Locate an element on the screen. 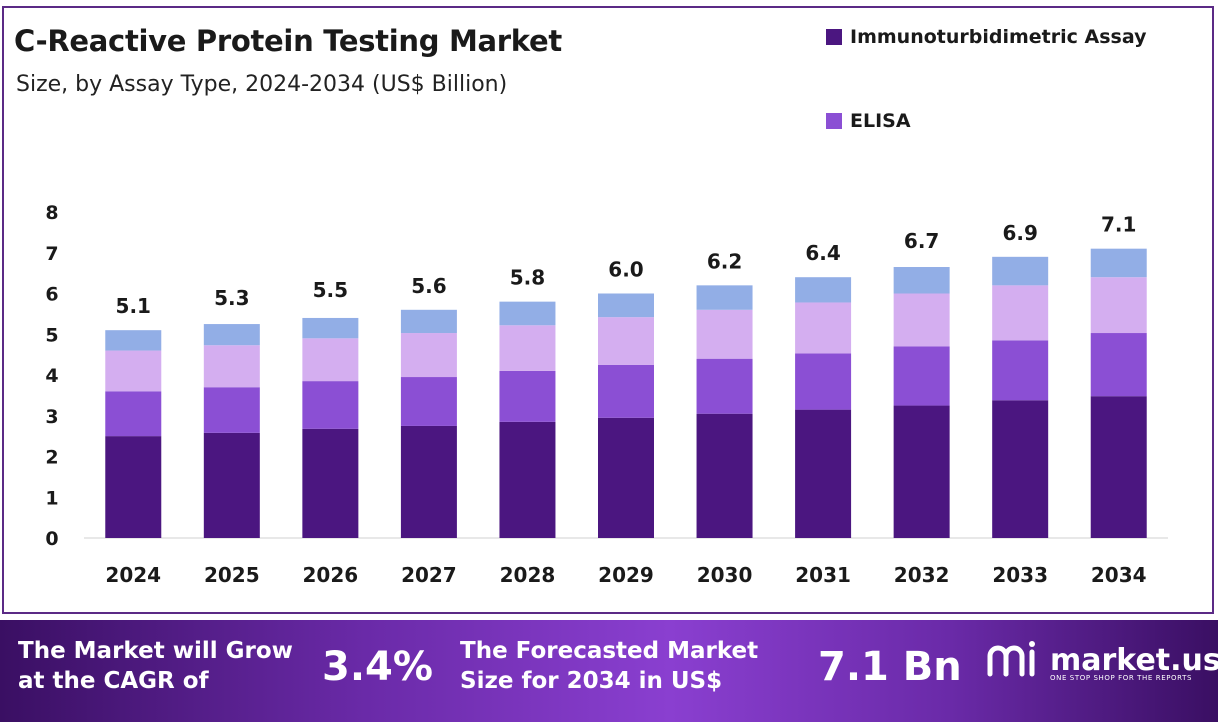 The height and width of the screenshot is (722, 1218). legend-label-immunoturbidimetric: Immunoturbidimetric Assay is located at coordinates (998, 37).